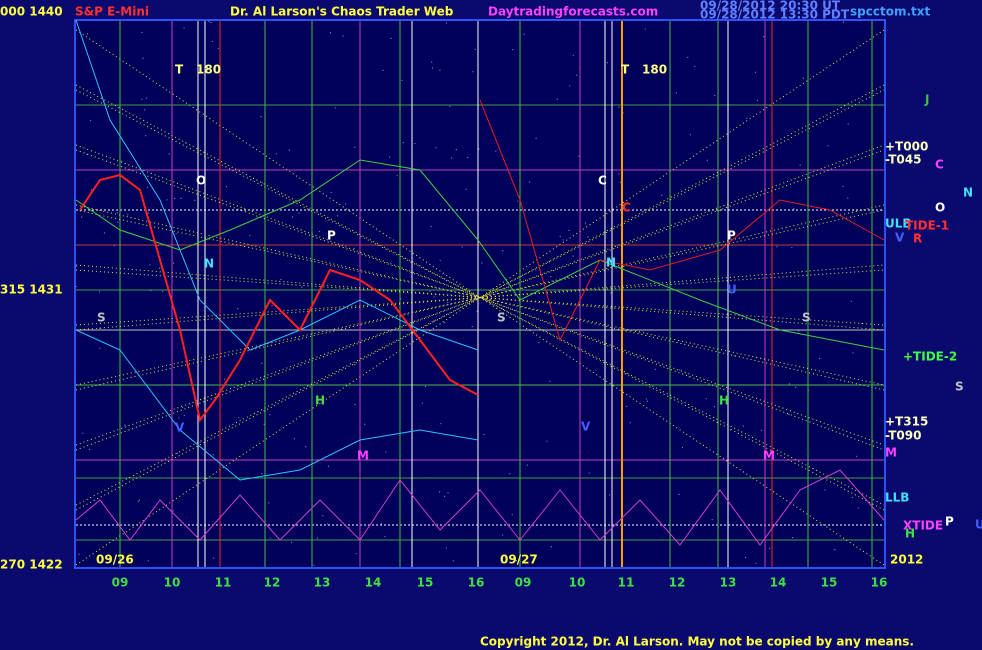 This screenshot has height=650, width=982. What do you see at coordinates (949, 522) in the screenshot?
I see `side-letter: P` at bounding box center [949, 522].